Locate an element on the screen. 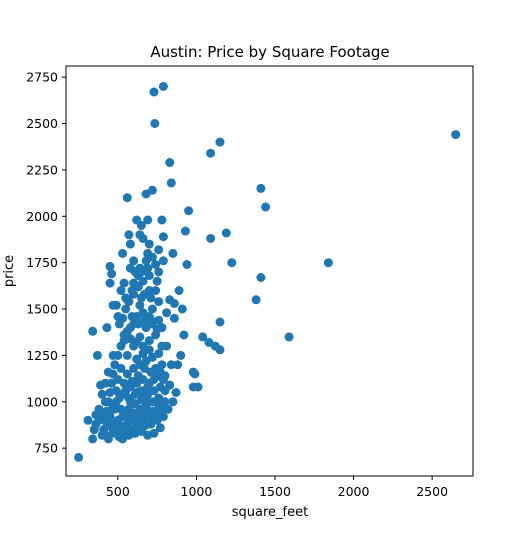 The height and width of the screenshot is (544, 526). x-tick-label: 500 is located at coordinates (118, 491).